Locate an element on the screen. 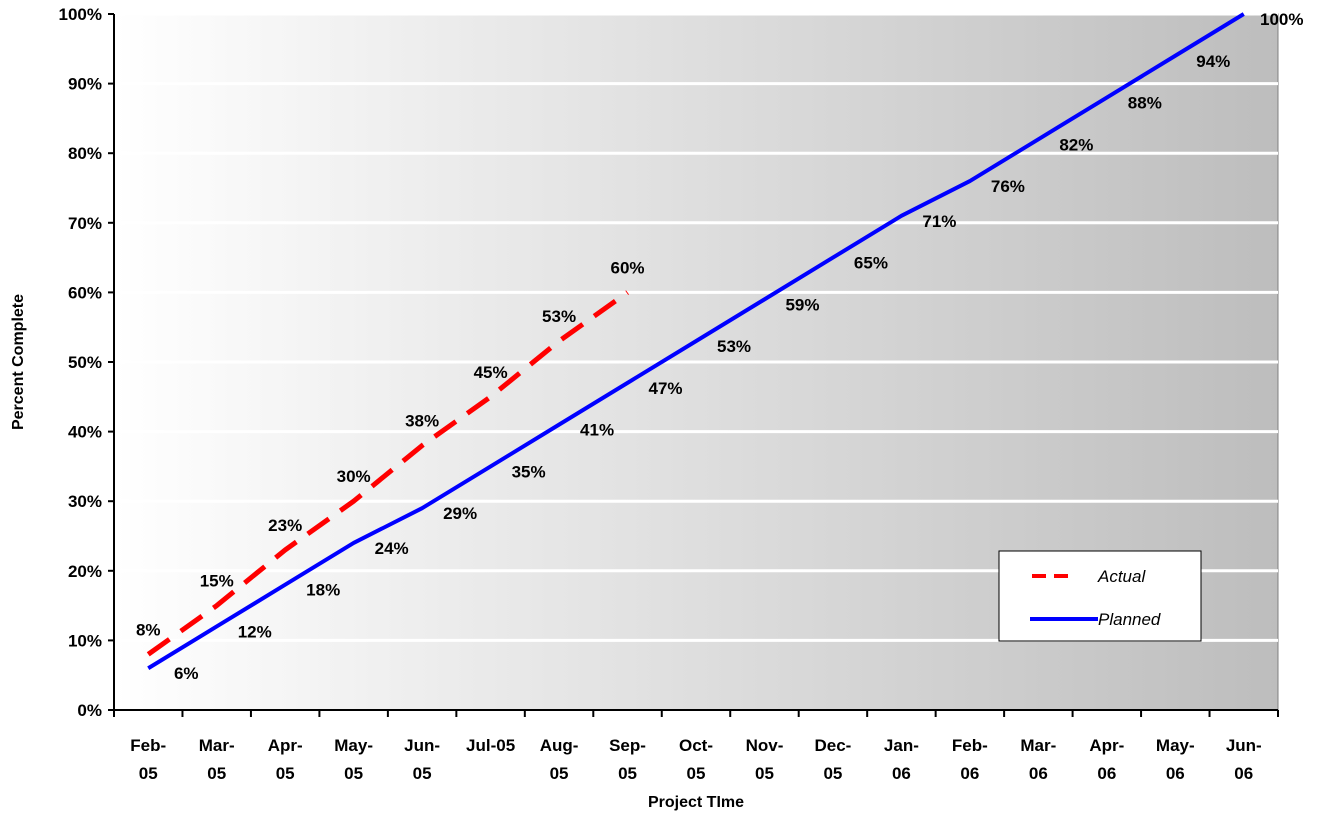 Image resolution: width=1332 pixels, height=820 pixels. x-tick-label: Nov-05 is located at coordinates (765, 759).